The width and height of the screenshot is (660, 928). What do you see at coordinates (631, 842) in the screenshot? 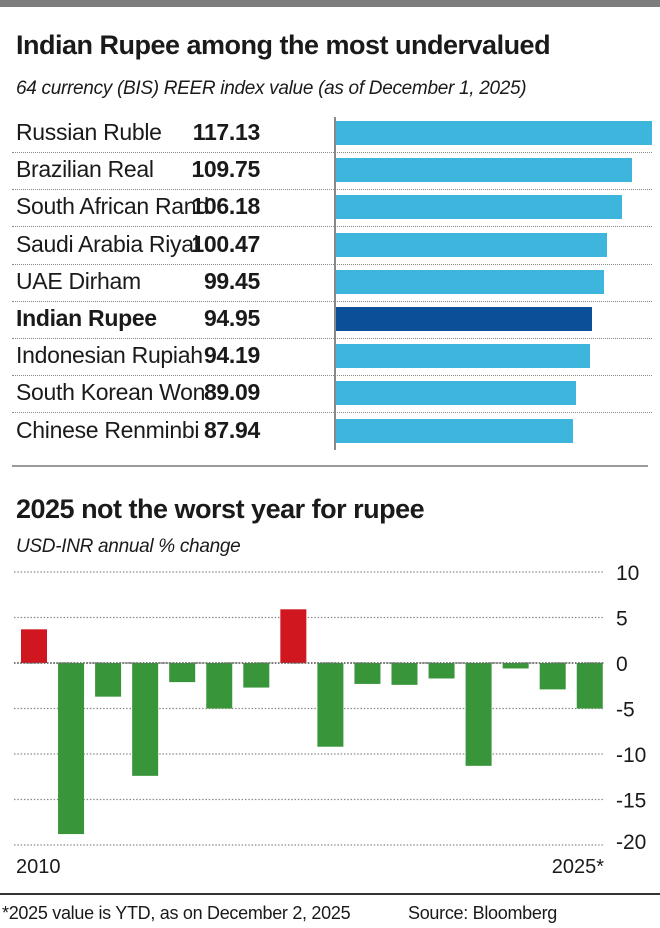
I see `y-tick-label: -20` at bounding box center [631, 842].